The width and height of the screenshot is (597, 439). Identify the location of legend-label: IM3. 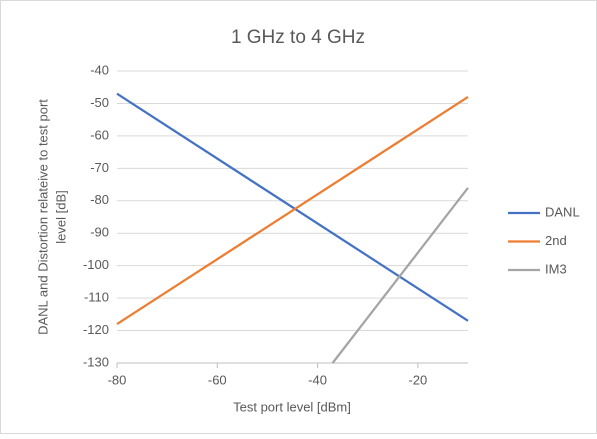
(556, 268).